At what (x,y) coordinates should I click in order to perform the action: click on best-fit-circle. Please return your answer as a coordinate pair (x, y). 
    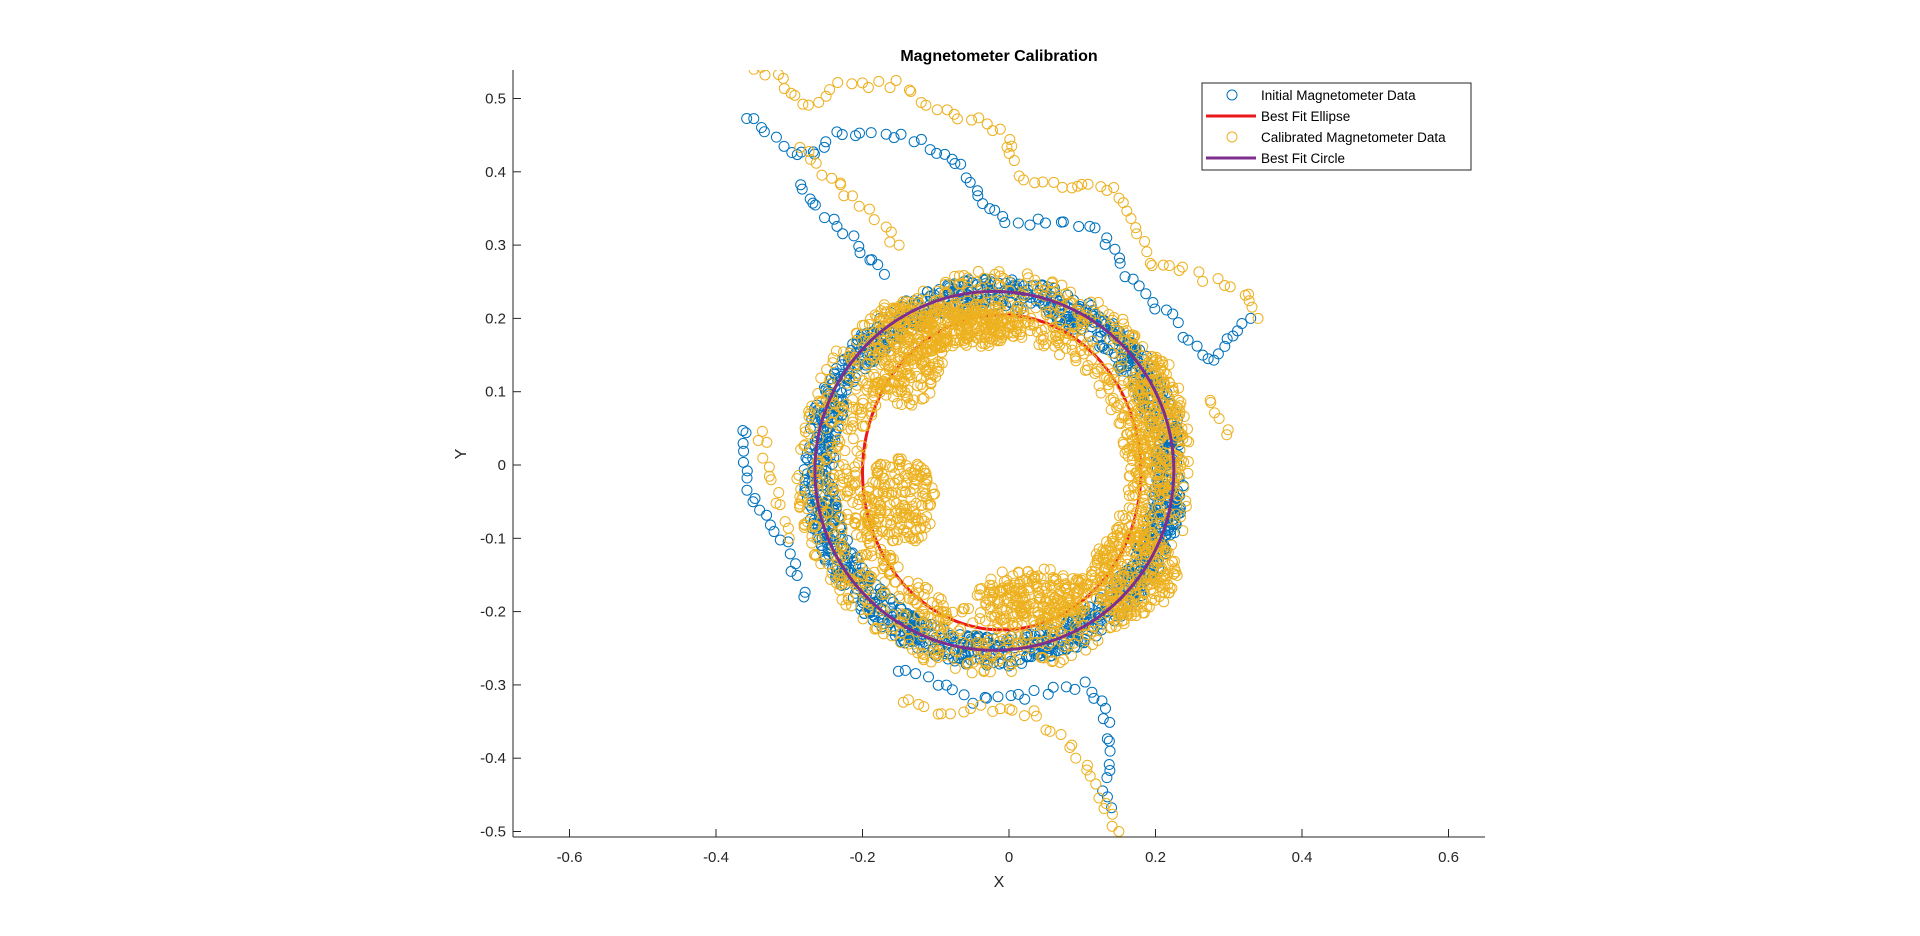
    Looking at the image, I should click on (994, 470).